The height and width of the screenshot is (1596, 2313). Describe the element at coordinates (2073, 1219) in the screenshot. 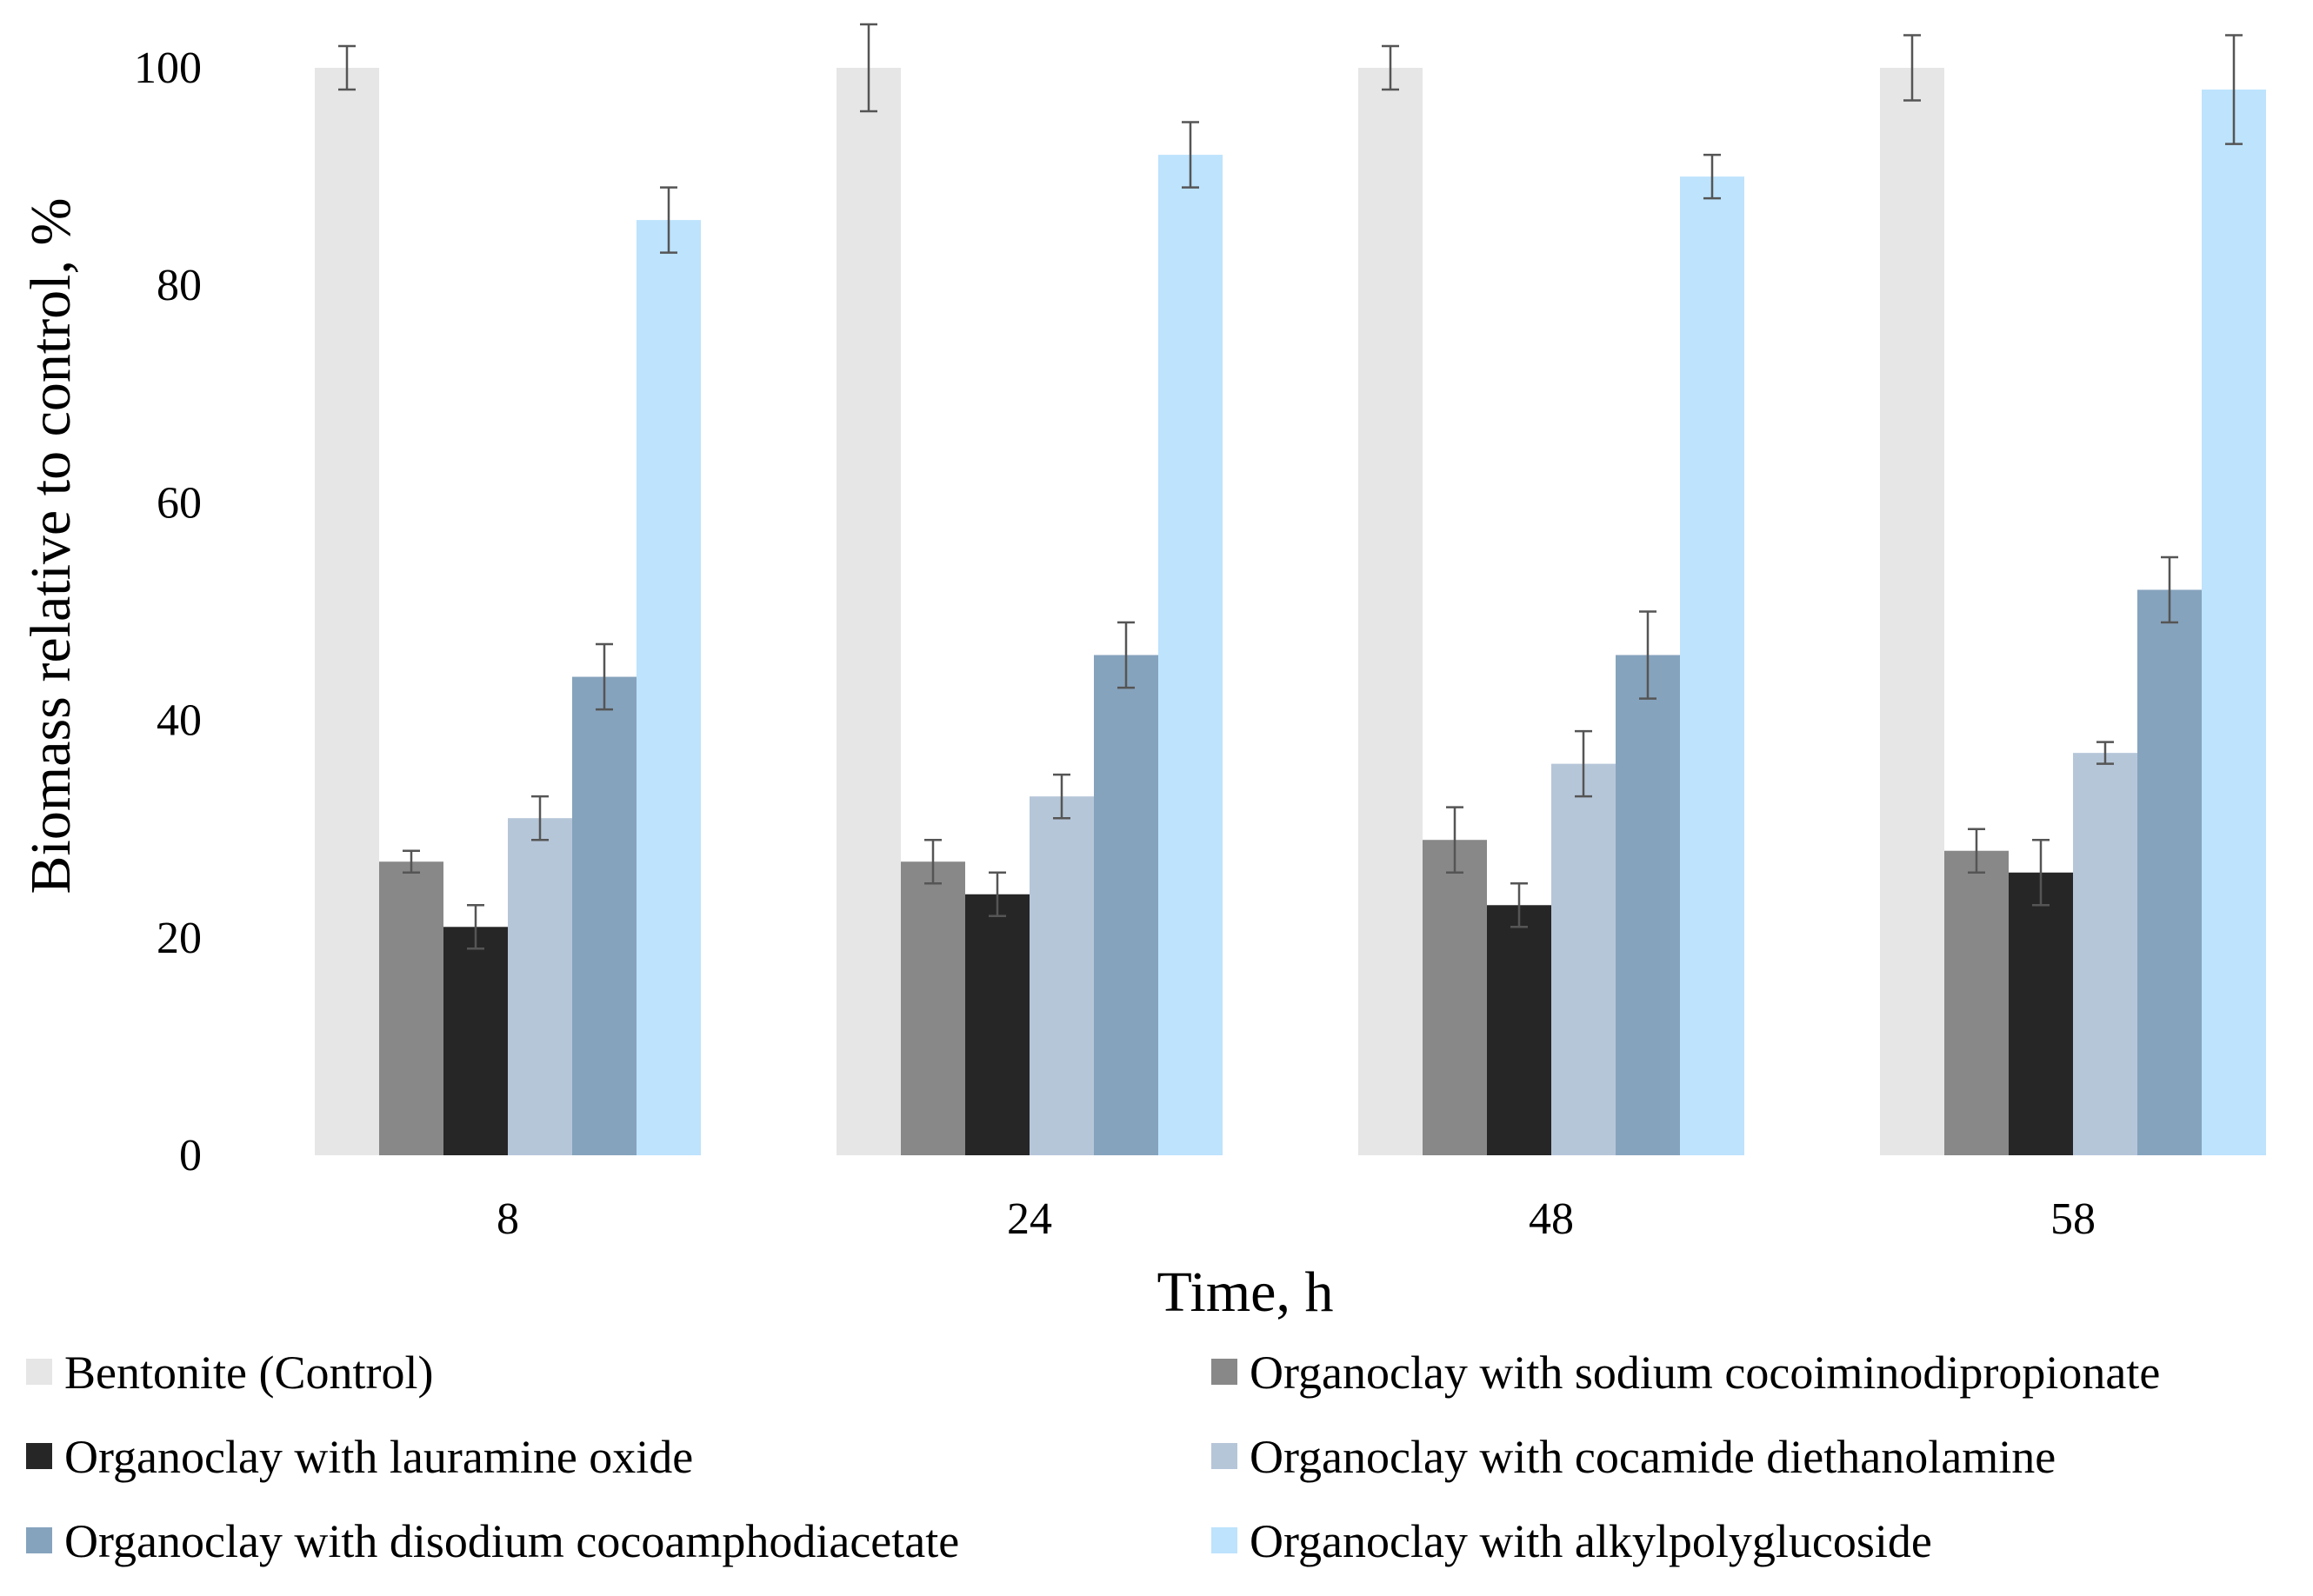

I see `x-tick-label: 58` at that location.